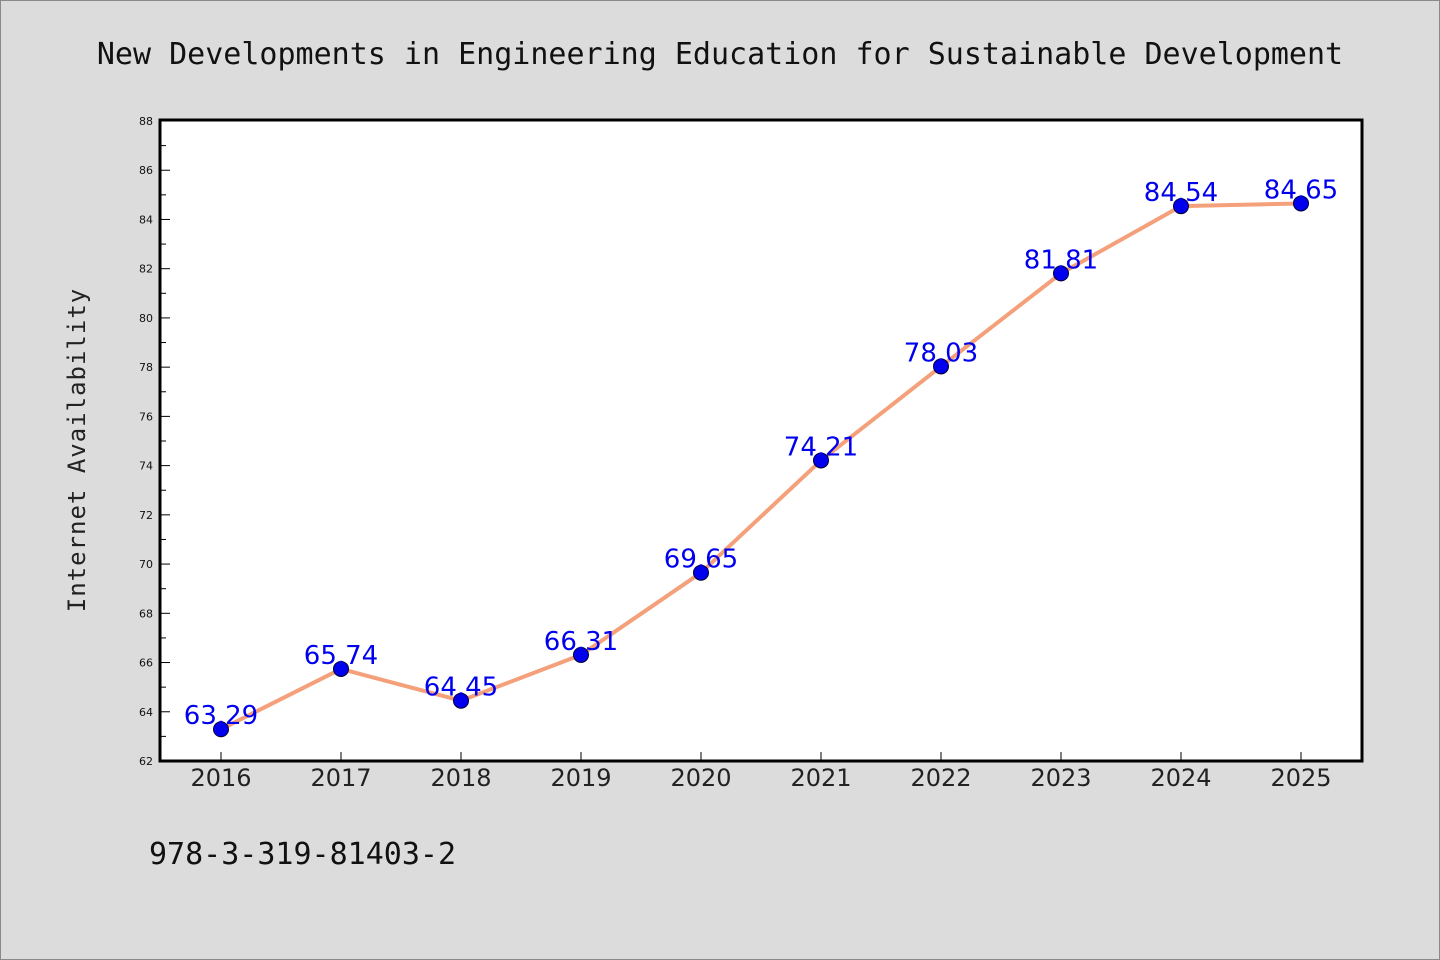 The height and width of the screenshot is (960, 1440). Describe the element at coordinates (146, 515) in the screenshot. I see `y-tick-label: 72` at that location.